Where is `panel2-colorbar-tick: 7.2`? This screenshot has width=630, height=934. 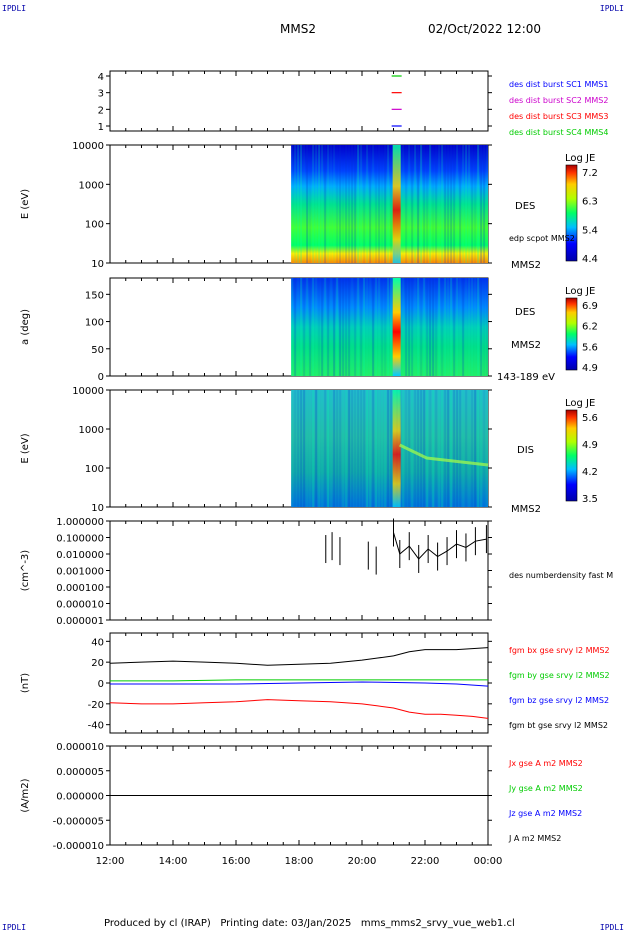 panel2-colorbar-tick: 7.2 is located at coordinates (590, 173).